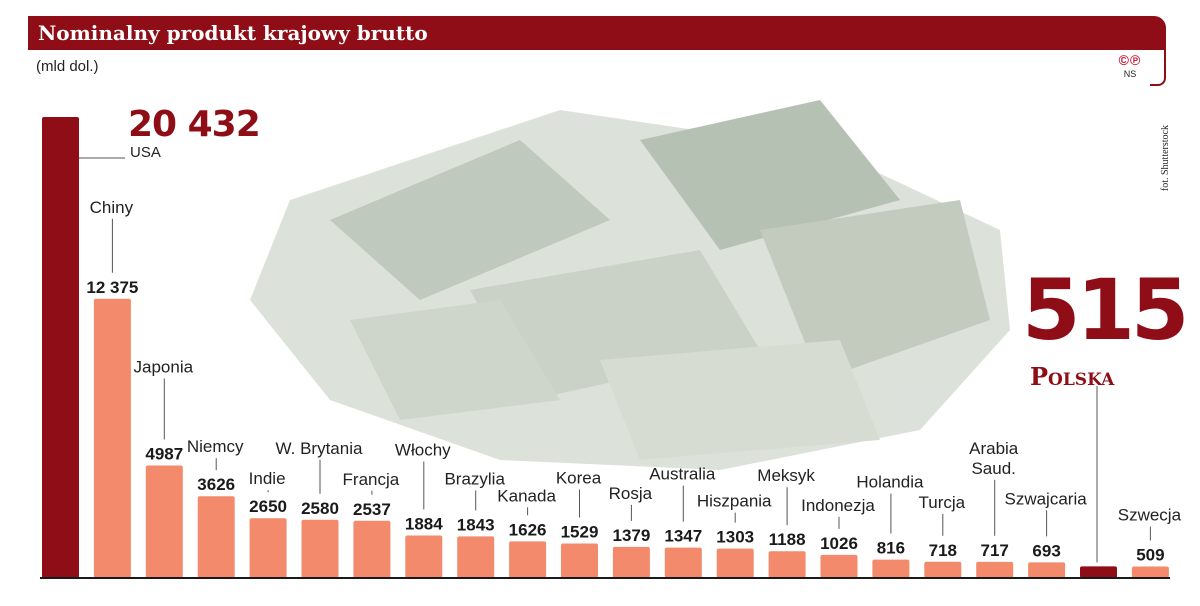 The width and height of the screenshot is (1200, 606). I want to click on bar-niemcy, so click(216, 537).